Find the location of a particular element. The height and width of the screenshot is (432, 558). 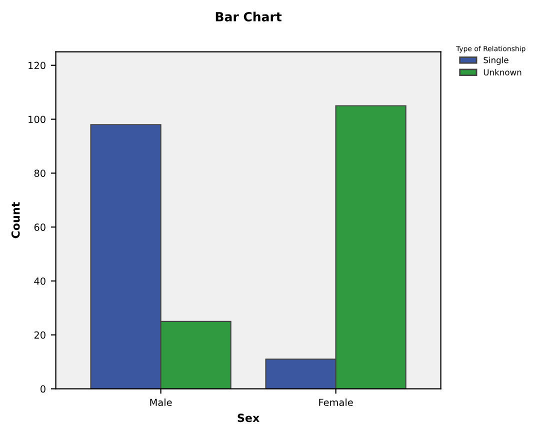

y-tick-label: 0 is located at coordinates (43, 389).